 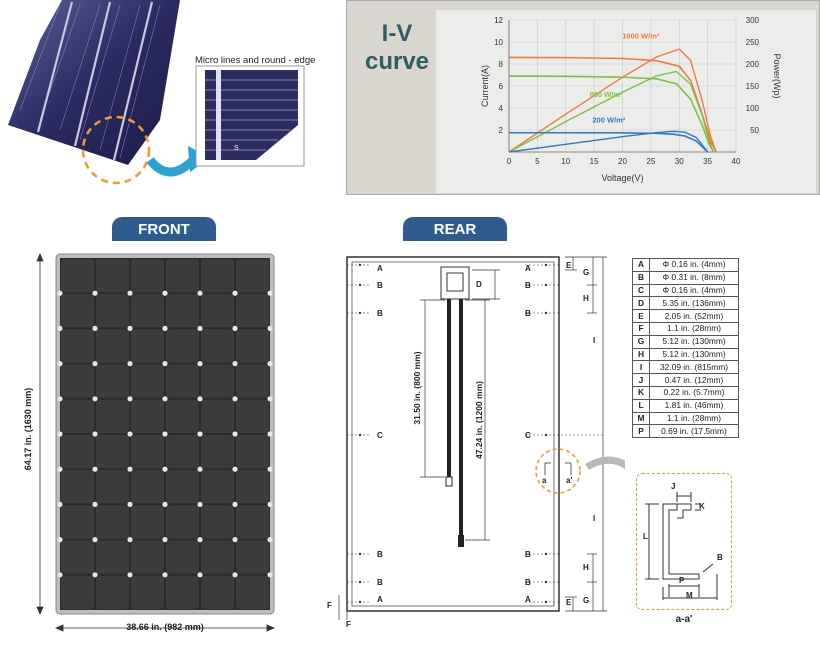 I want to click on detail-label-p: P, so click(x=682, y=580).